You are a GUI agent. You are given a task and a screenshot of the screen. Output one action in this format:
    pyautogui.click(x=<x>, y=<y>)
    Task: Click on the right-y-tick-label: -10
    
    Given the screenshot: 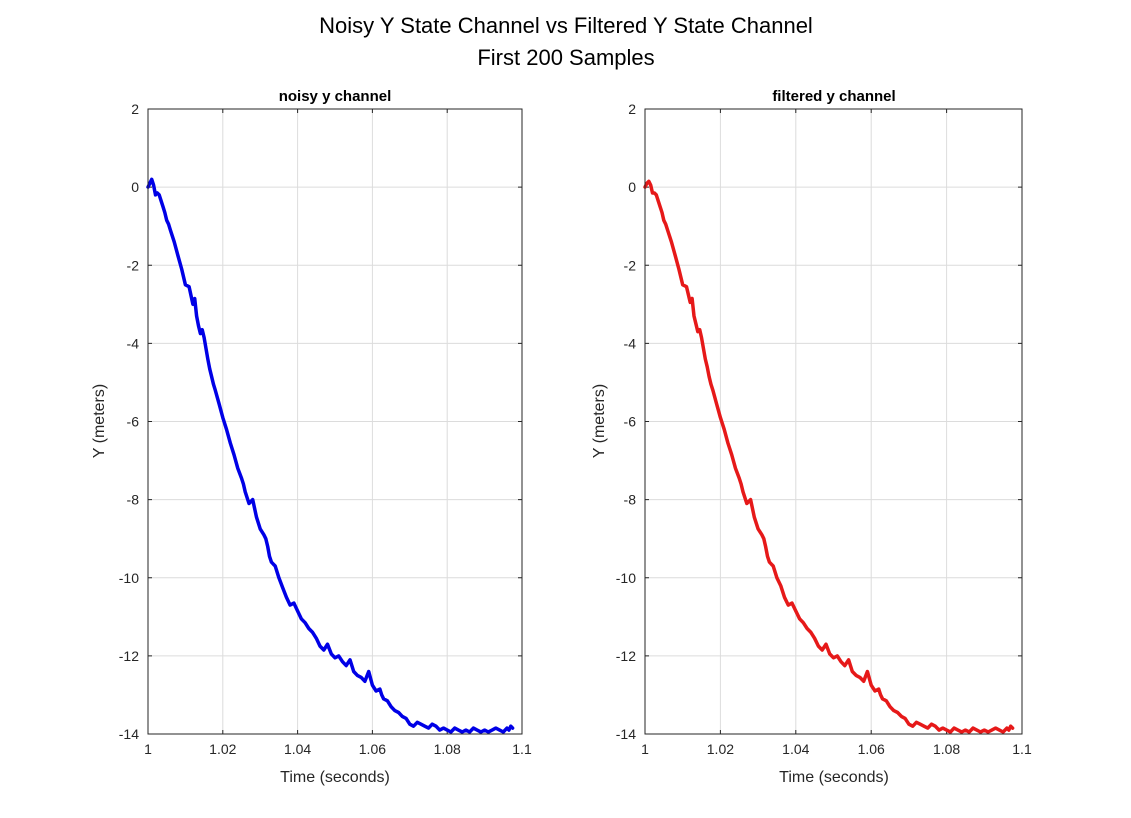 What is the action you would take?
    pyautogui.click(x=626, y=578)
    